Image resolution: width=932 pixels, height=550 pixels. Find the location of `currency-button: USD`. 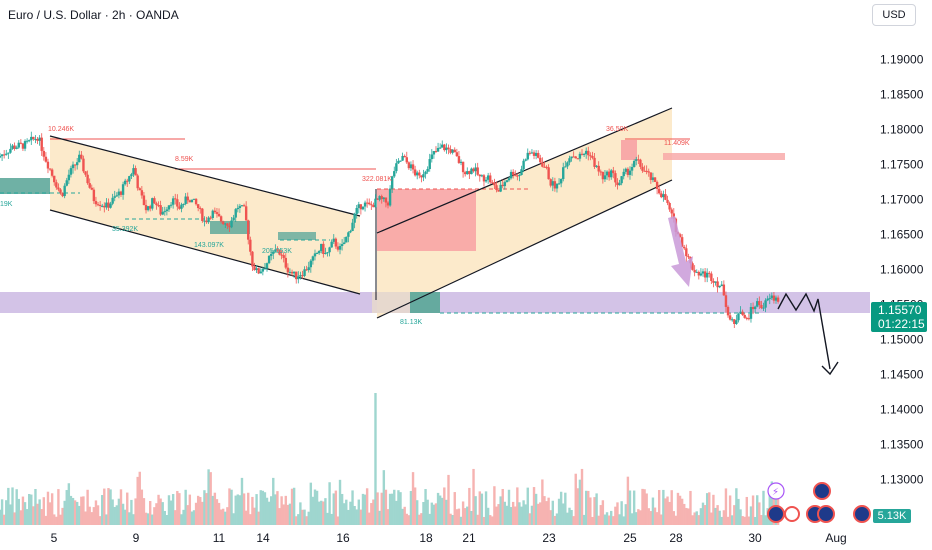

currency-button: USD is located at coordinates (894, 15).